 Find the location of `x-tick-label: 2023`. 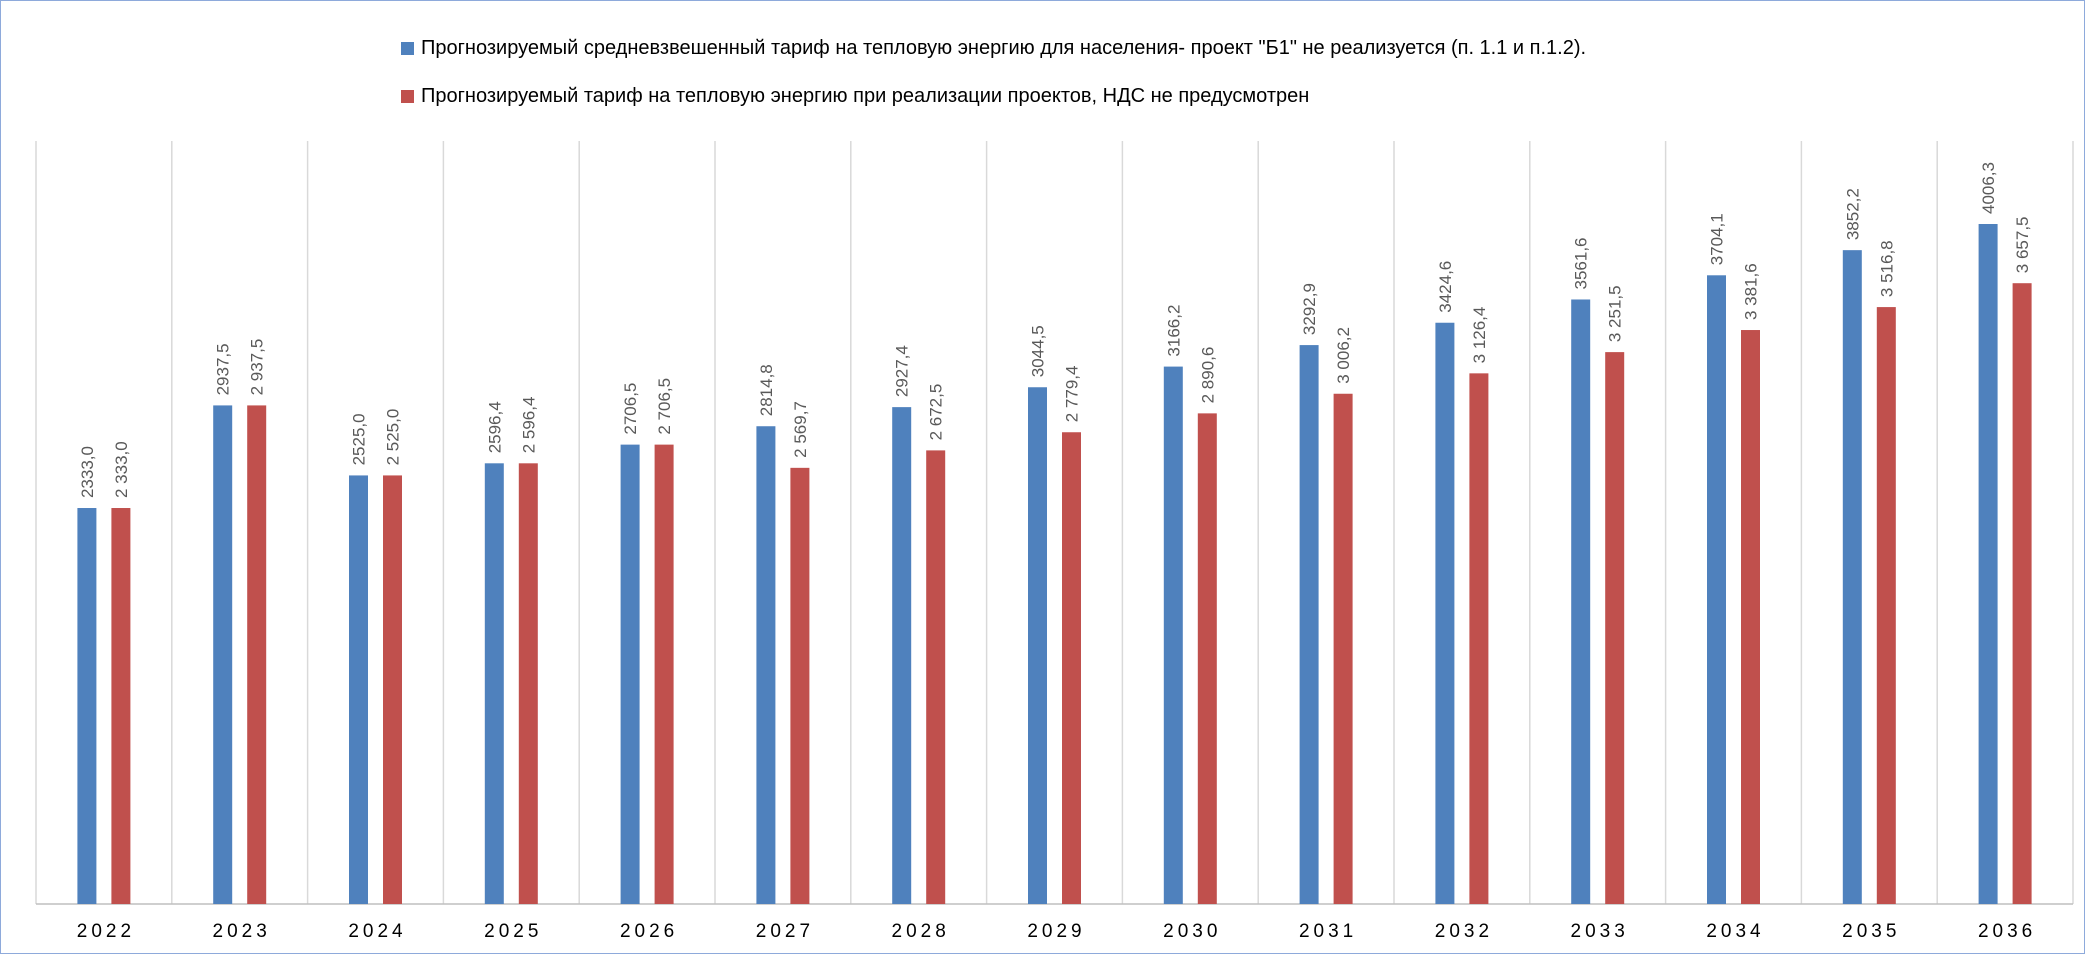

x-tick-label: 2023 is located at coordinates (242, 931).